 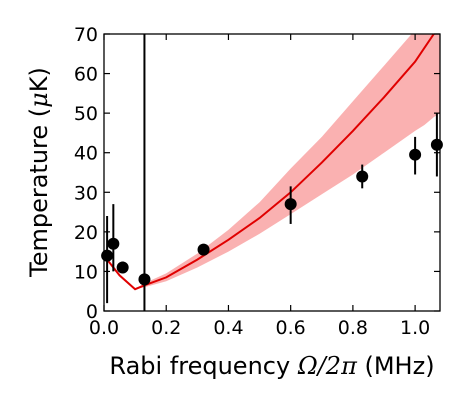 What do you see at coordinates (353, 328) in the screenshot?
I see `x-tick-label: 0.8` at bounding box center [353, 328].